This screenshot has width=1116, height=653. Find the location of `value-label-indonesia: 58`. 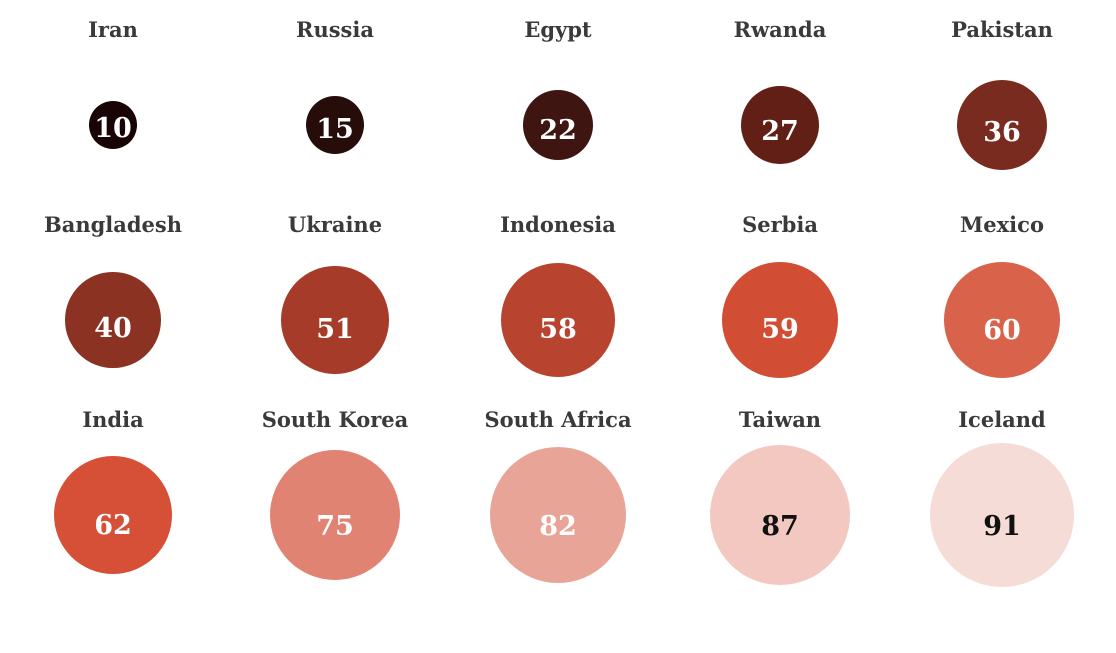

value-label-indonesia: 58 is located at coordinates (558, 330).